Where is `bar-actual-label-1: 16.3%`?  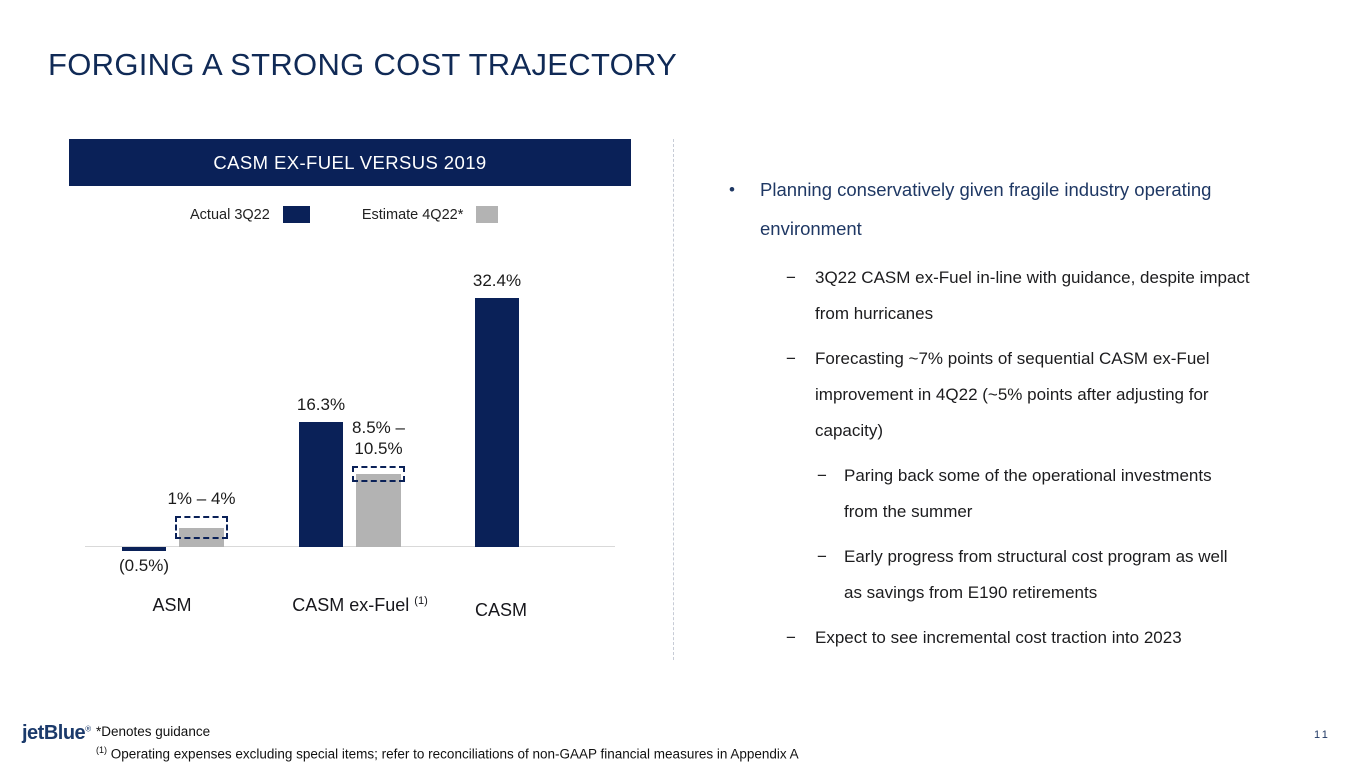
bar-actual-label-1: 16.3% is located at coordinates (321, 404).